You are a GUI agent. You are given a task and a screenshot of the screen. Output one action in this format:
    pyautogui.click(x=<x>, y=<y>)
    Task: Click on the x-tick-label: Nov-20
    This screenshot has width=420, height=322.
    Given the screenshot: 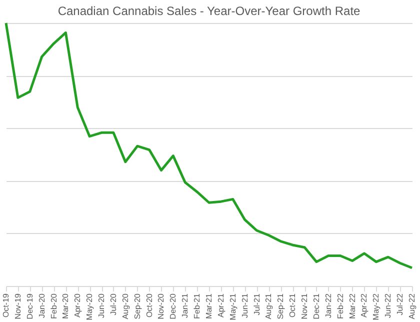 What is the action you would take?
    pyautogui.click(x=161, y=306)
    